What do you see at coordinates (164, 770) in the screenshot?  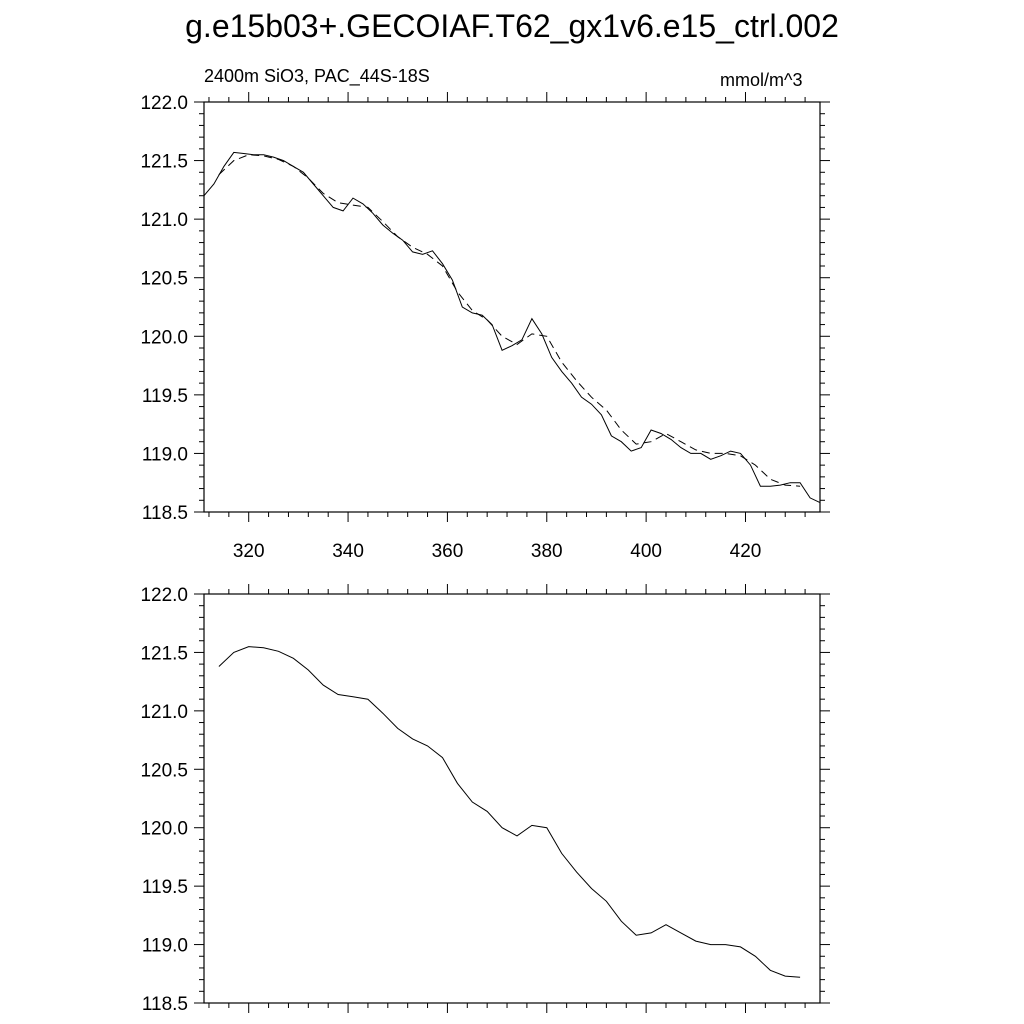 I see `bottom-y-tick-label: 120.5` at bounding box center [164, 770].